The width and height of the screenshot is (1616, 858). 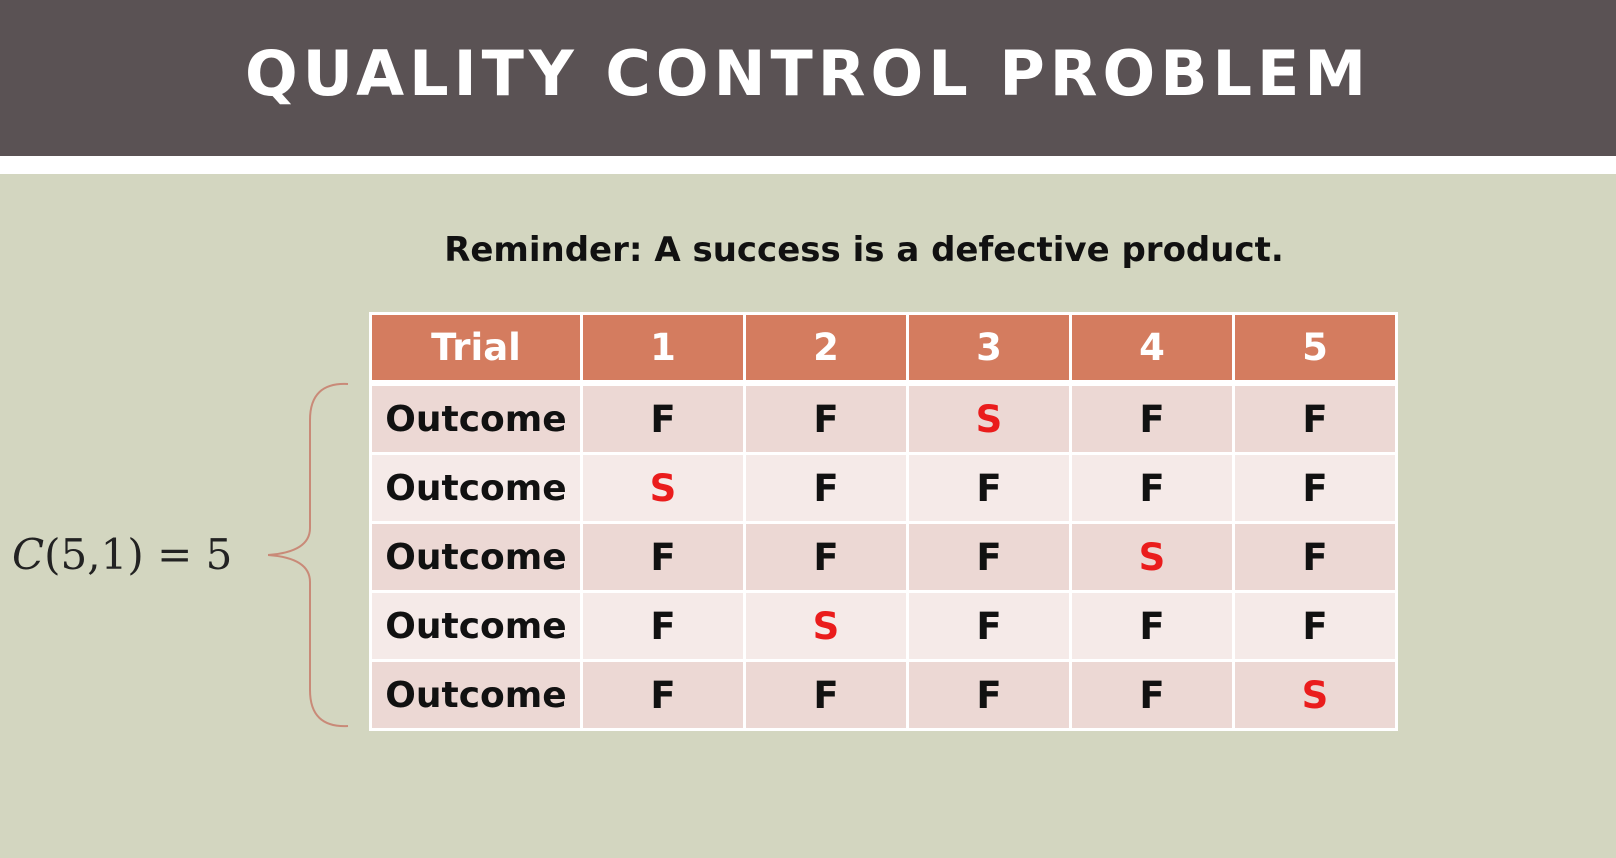 I want to click on table-row: Outcome F F F S F, so click(x=883, y=557).